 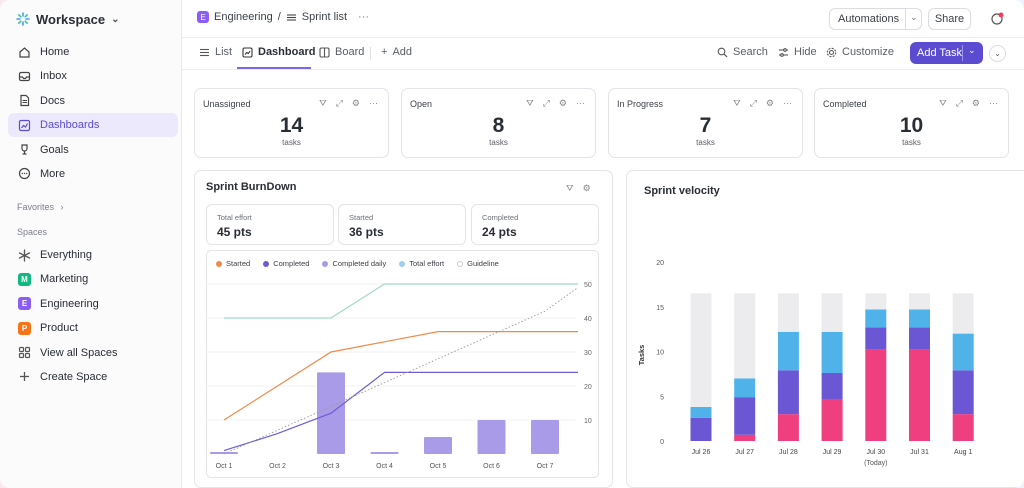 I want to click on series-completed, so click(x=400, y=411).